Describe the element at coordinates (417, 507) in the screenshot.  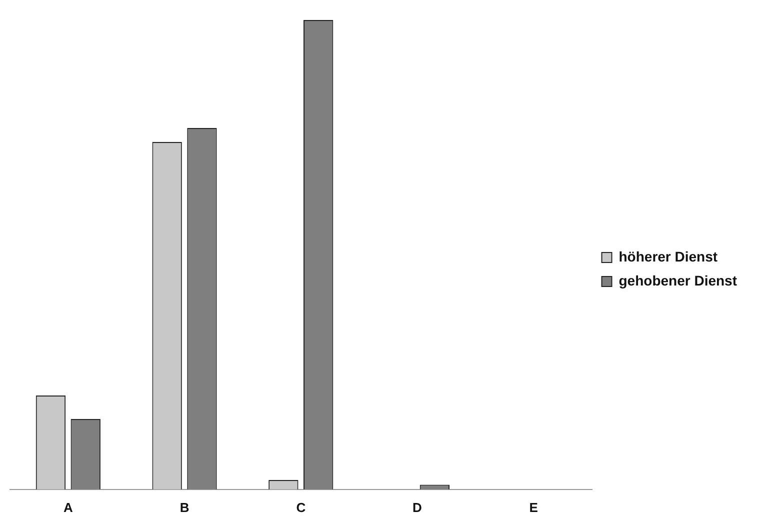
I see `x-tick-label: D` at that location.